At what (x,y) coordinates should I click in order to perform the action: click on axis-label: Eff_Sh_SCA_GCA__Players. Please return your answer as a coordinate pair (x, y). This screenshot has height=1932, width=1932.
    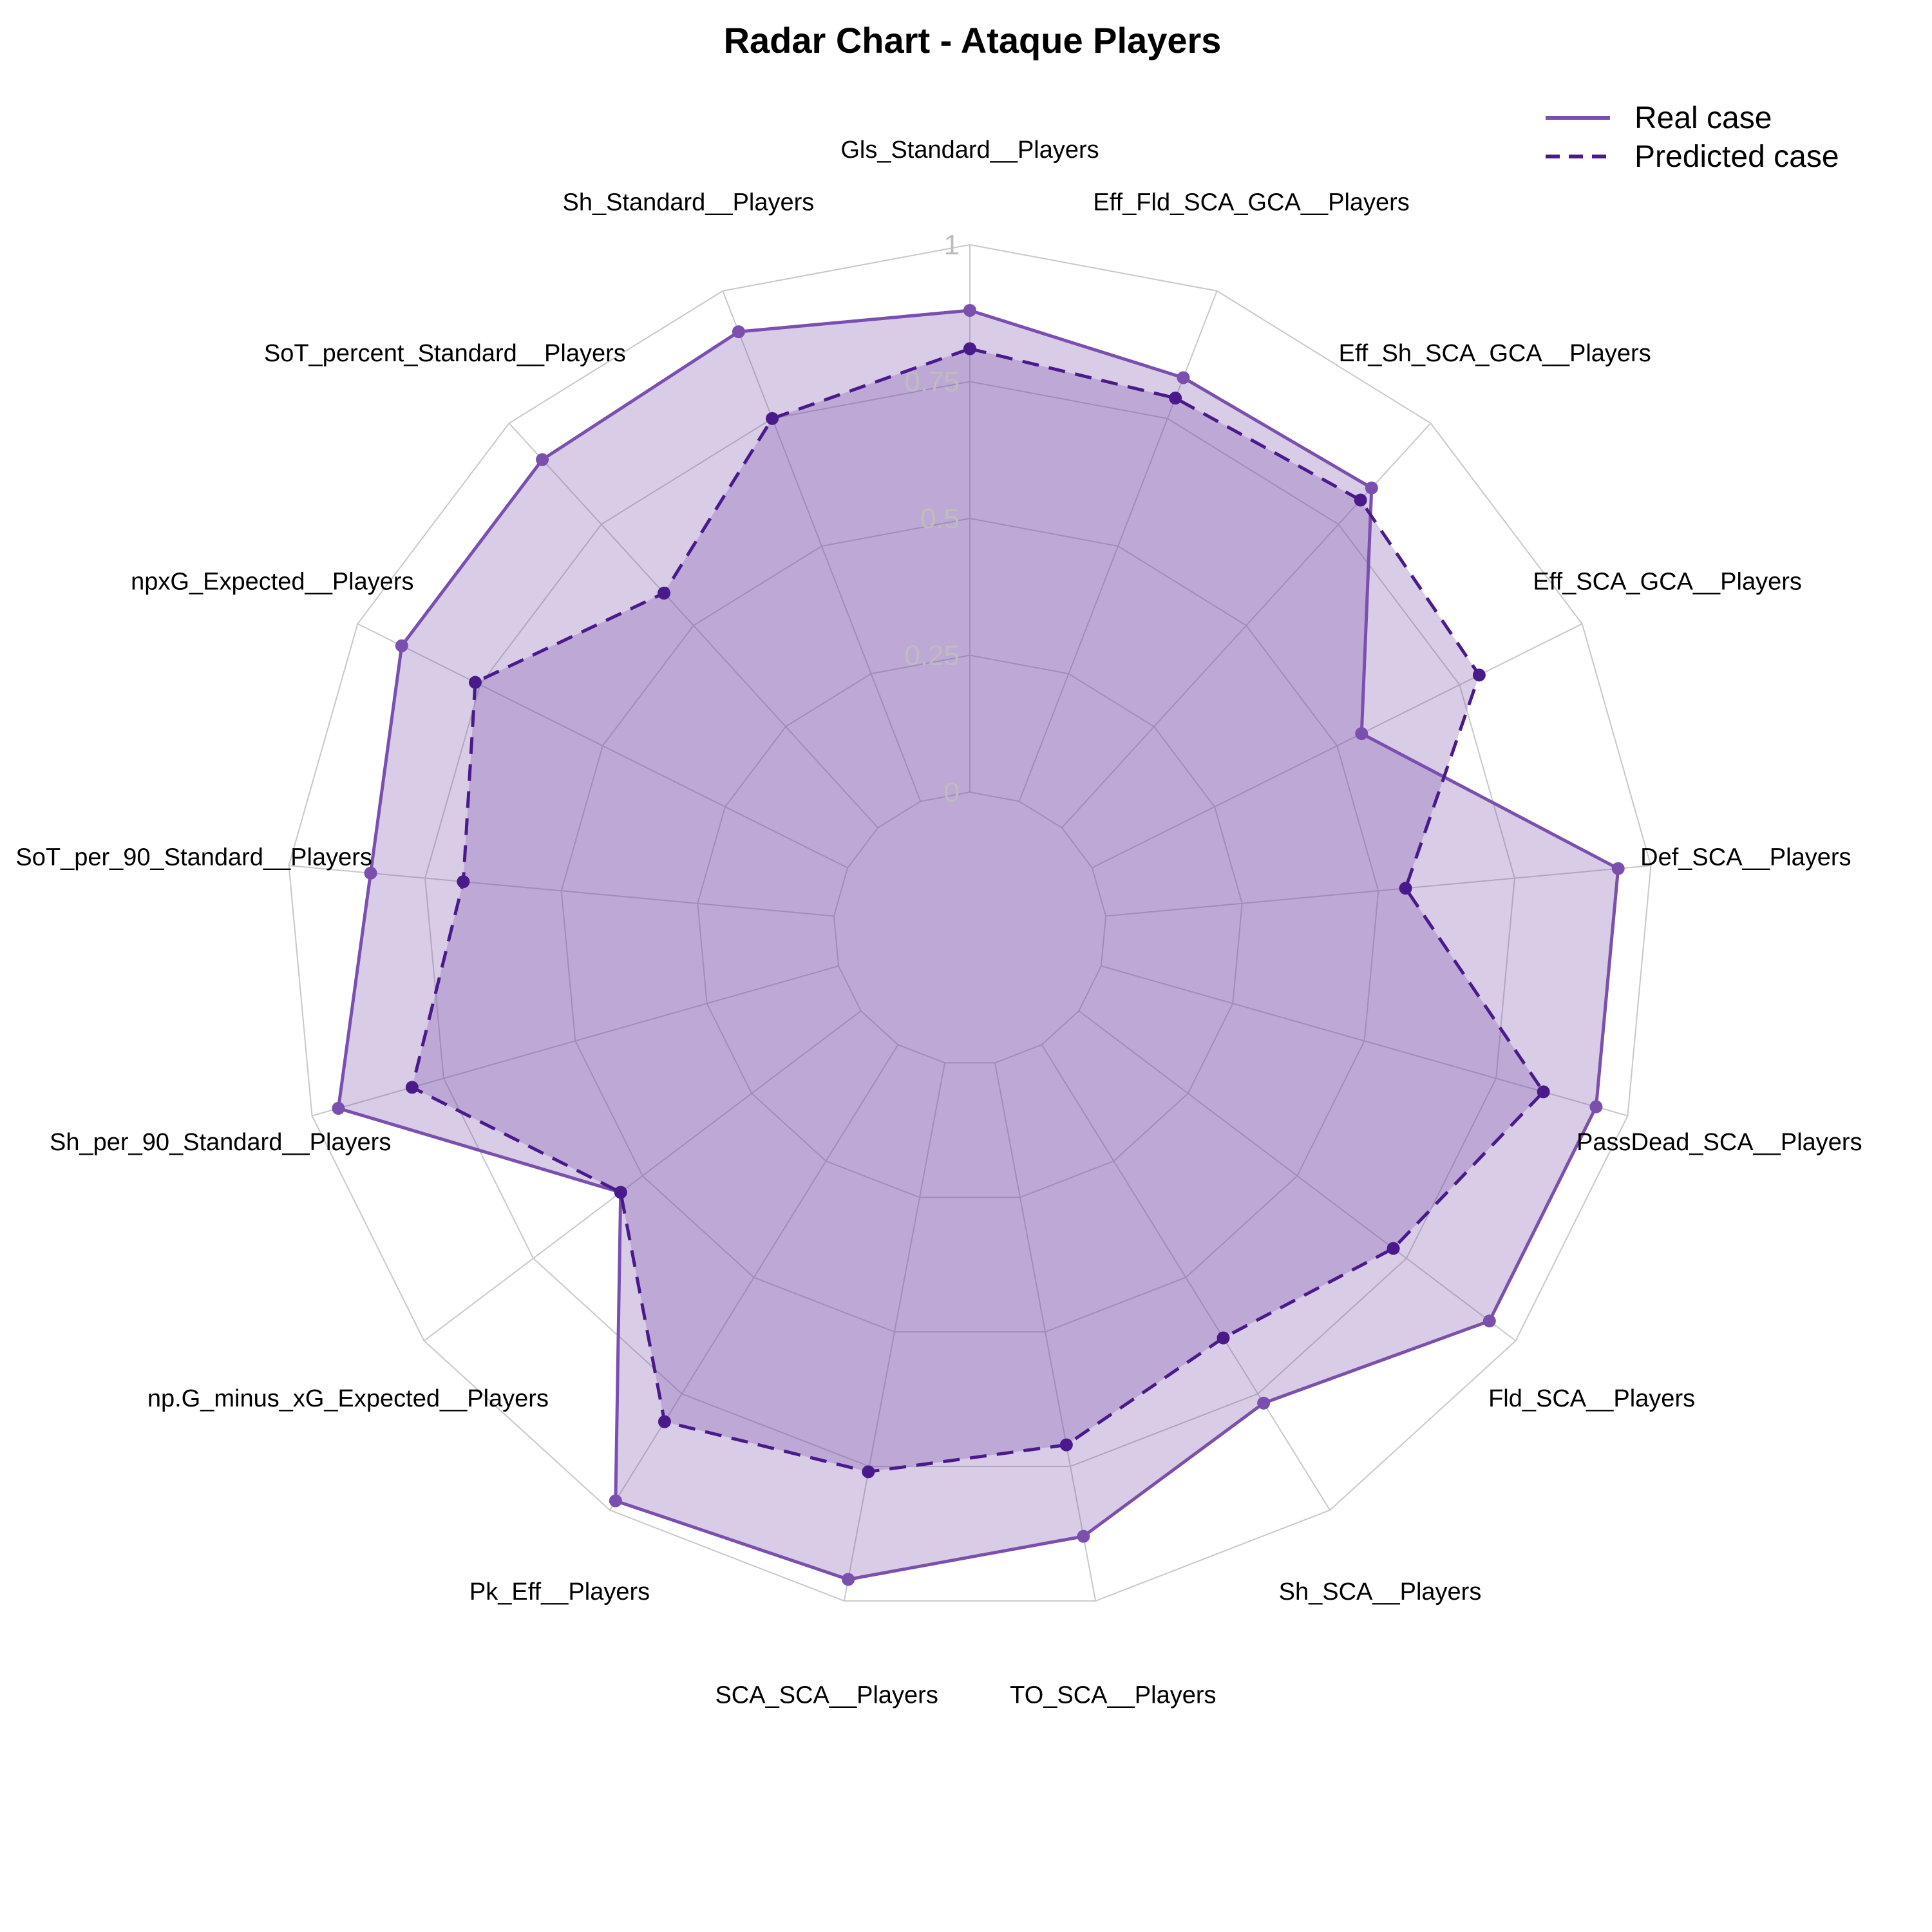
    Looking at the image, I should click on (1495, 353).